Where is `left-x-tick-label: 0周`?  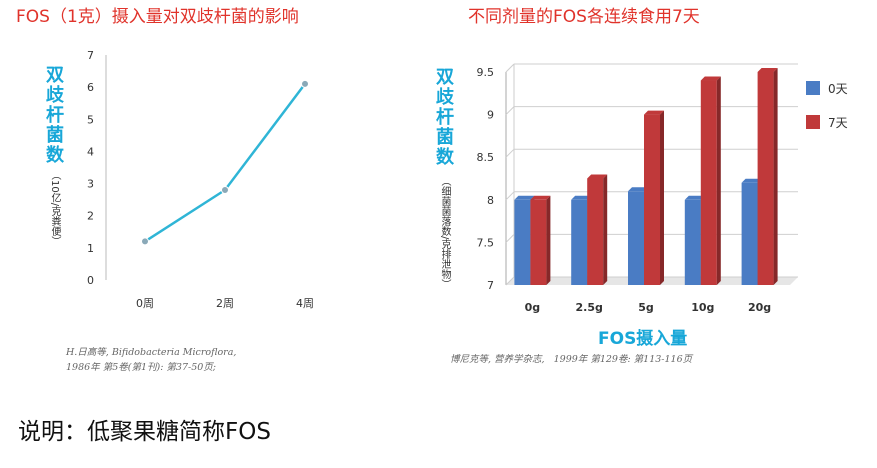 left-x-tick-label: 0周 is located at coordinates (145, 303).